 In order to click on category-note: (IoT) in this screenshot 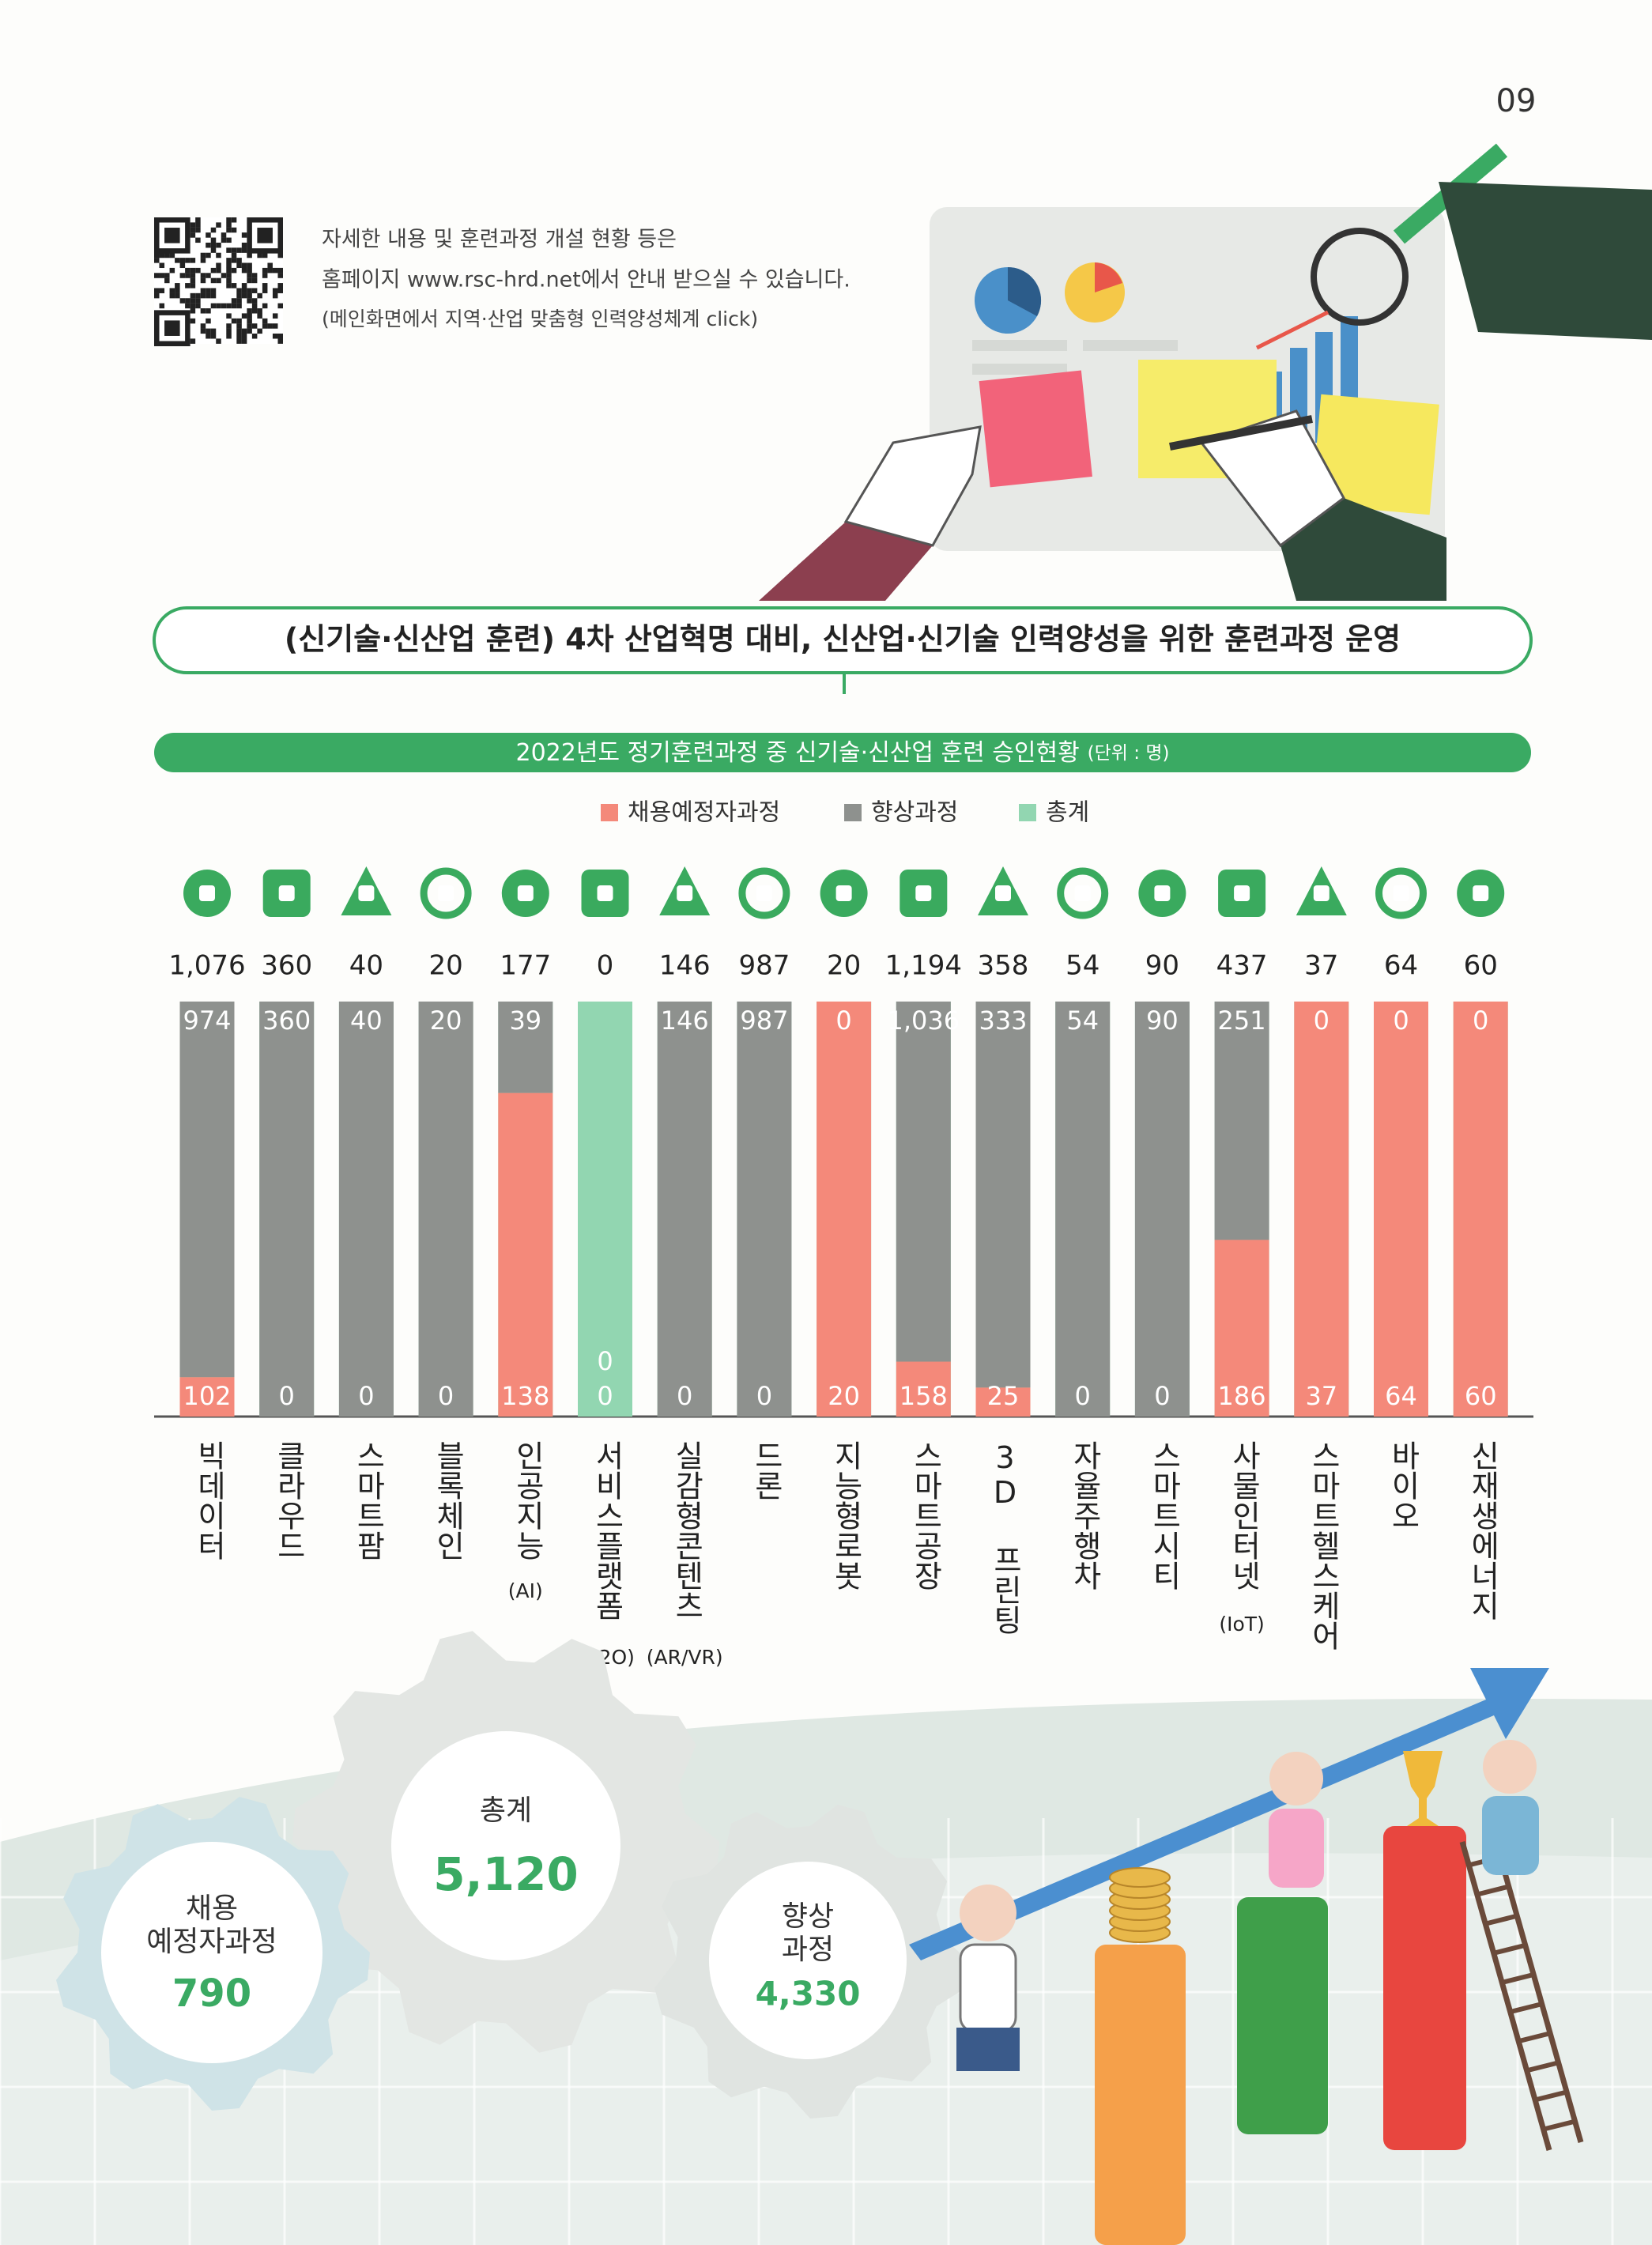, I will do `click(1241, 1625)`.